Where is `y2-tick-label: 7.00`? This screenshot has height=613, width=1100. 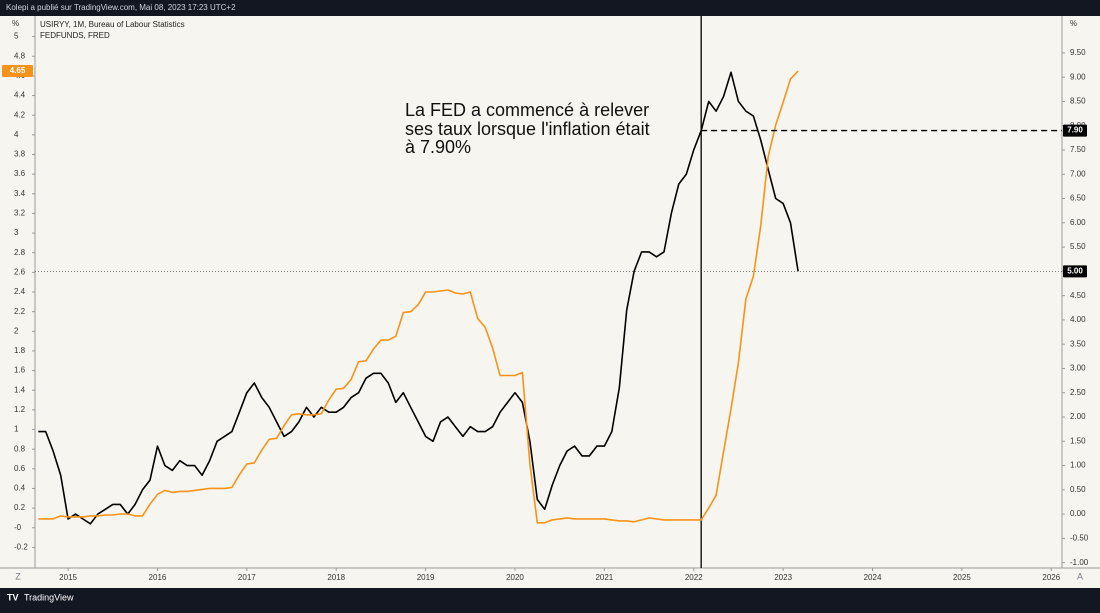
y2-tick-label: 7.00 is located at coordinates (1078, 173).